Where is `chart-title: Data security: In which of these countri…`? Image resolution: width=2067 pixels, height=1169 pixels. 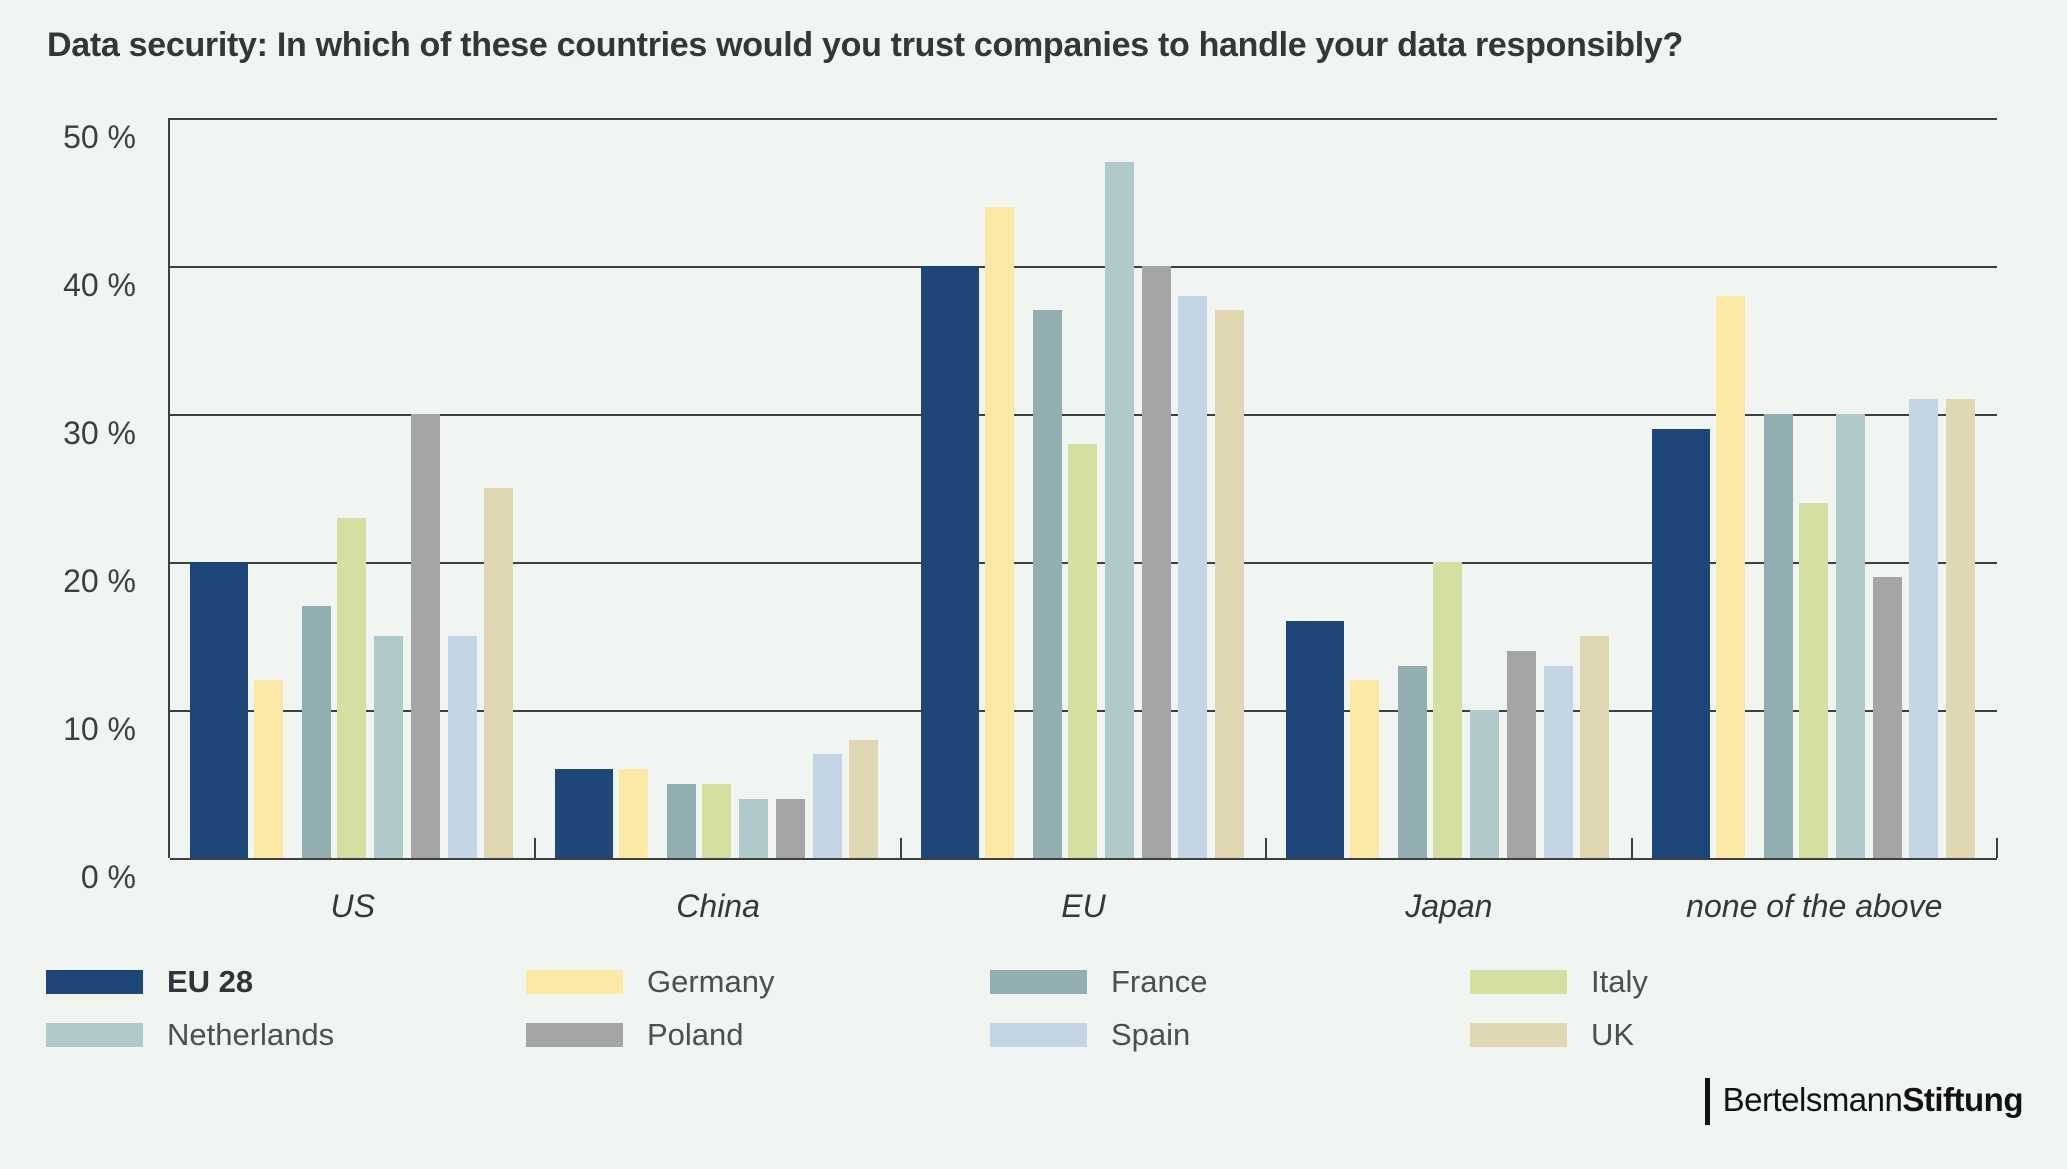
chart-title: Data security: In which of these countri… is located at coordinates (865, 45).